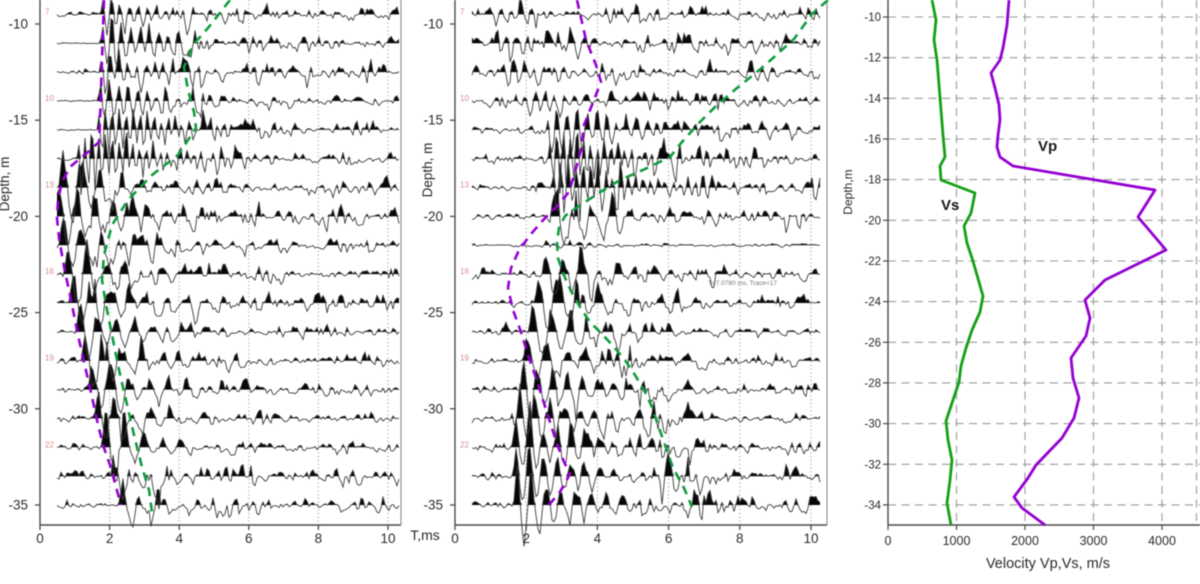 The width and height of the screenshot is (1200, 584). What do you see at coordinates (848, 191) in the screenshot?
I see `svg-text: Depth,m` at bounding box center [848, 191].